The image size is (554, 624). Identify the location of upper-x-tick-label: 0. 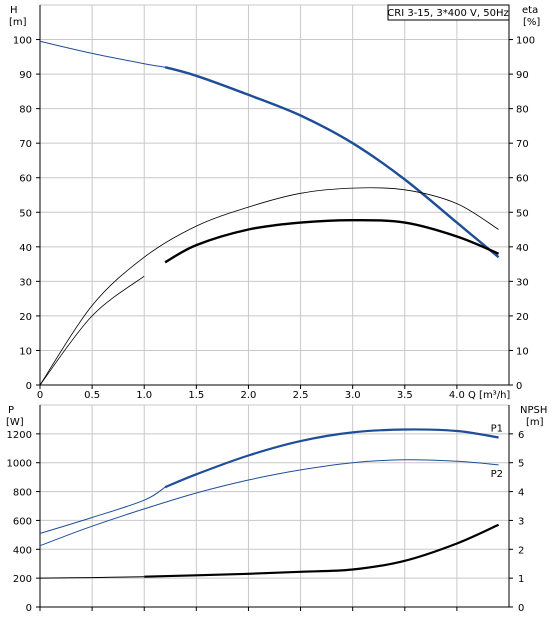
(40, 395).